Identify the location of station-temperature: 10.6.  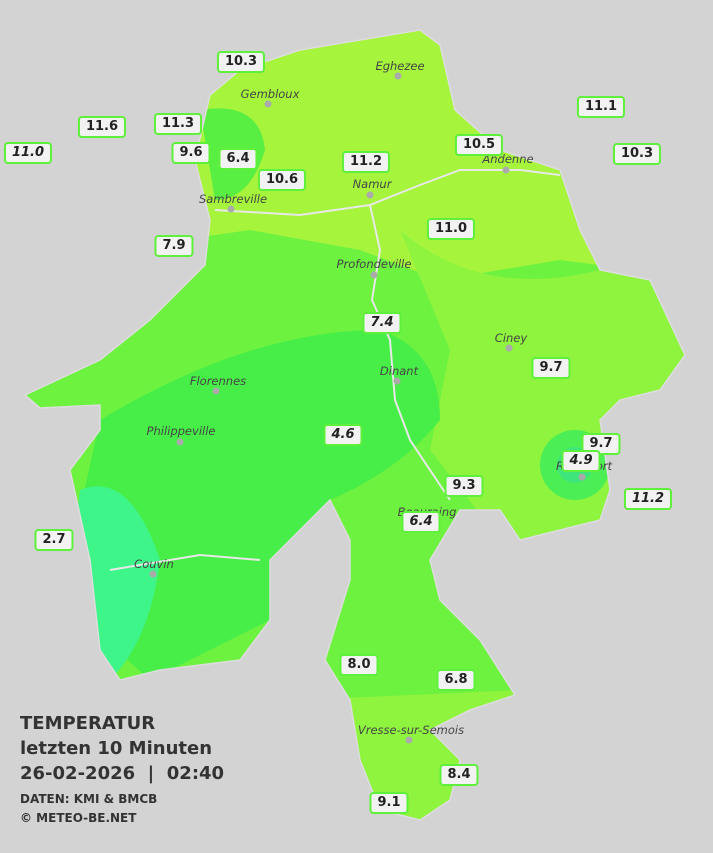
(282, 180).